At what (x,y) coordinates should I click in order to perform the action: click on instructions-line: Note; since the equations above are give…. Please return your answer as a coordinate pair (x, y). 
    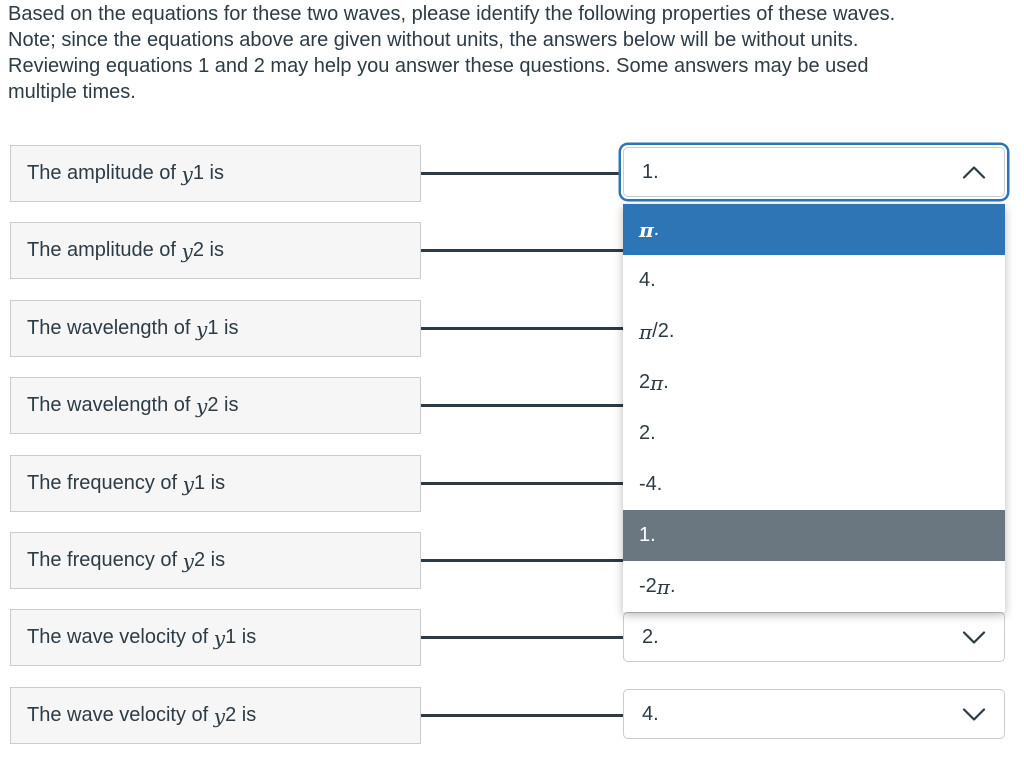
    Looking at the image, I should click on (433, 40).